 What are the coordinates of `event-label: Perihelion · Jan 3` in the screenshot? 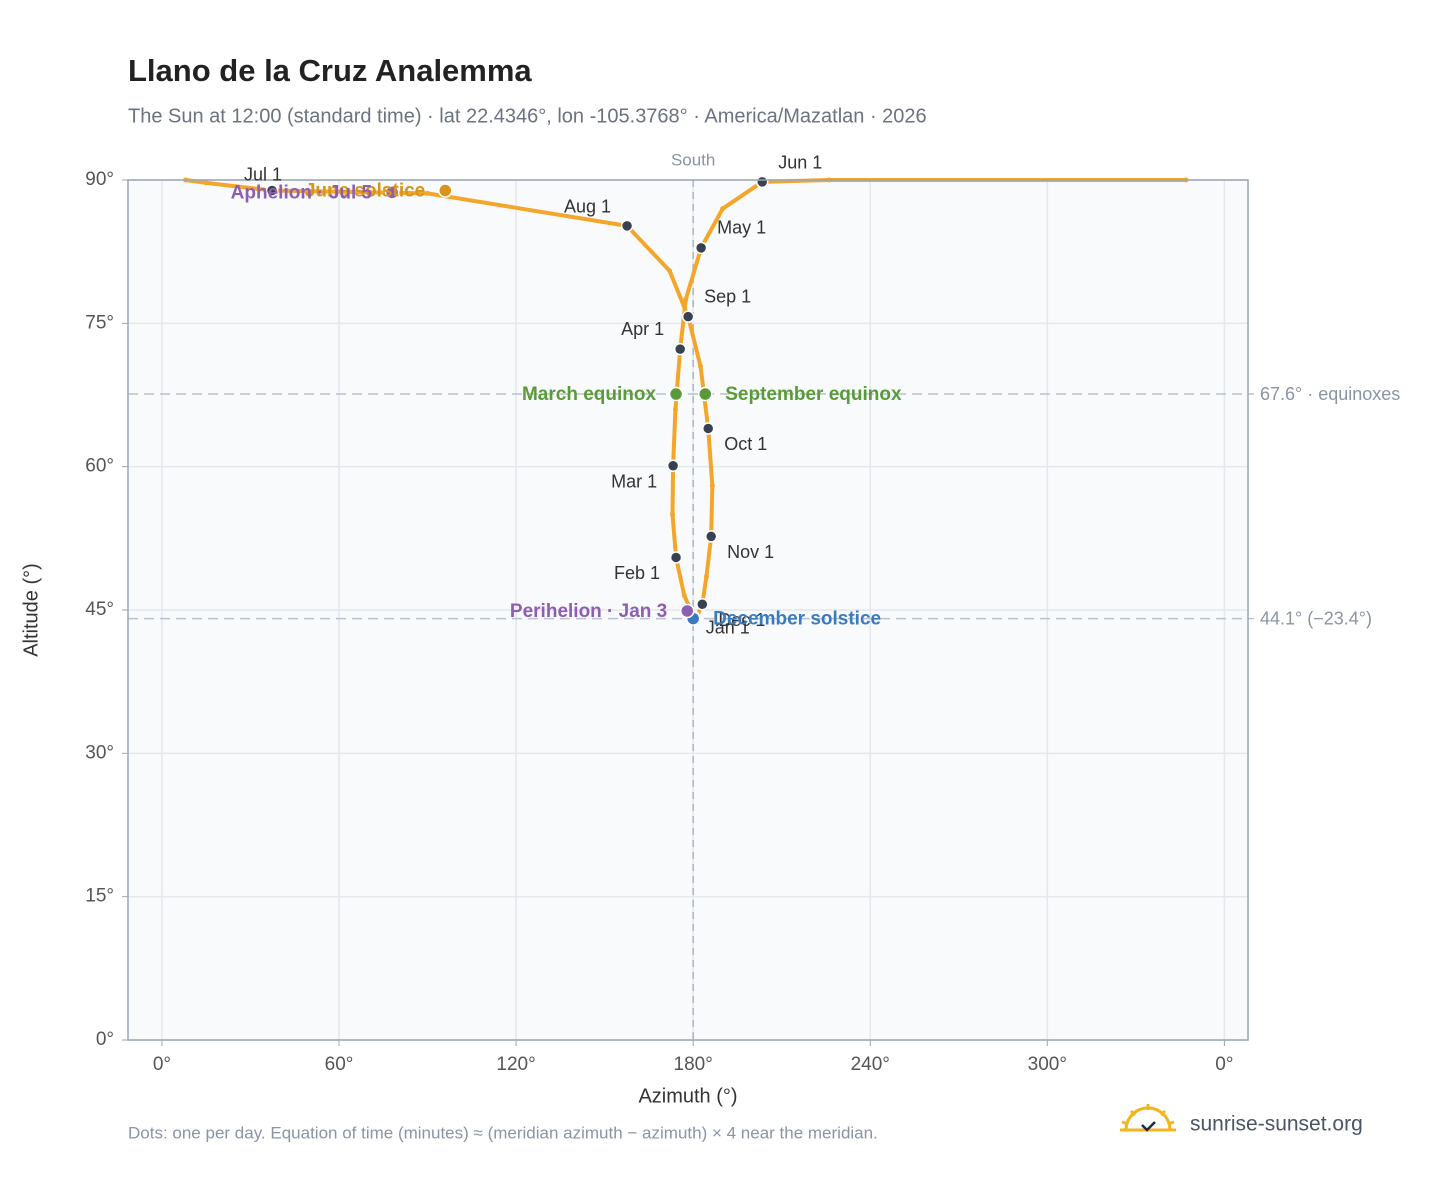 It's located at (588, 611).